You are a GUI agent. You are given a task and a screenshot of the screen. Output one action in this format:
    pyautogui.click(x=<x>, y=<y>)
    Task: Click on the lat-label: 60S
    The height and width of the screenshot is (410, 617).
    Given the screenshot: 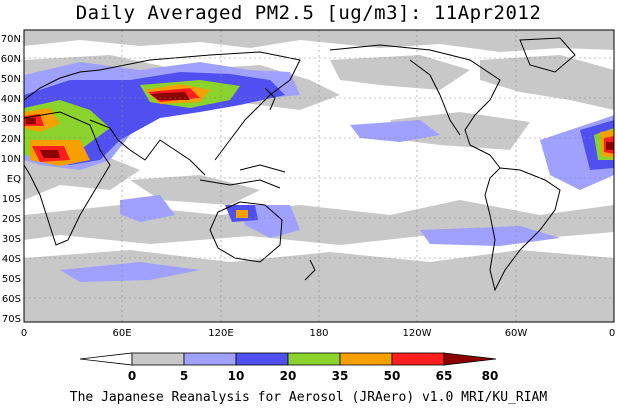 What is the action you would take?
    pyautogui.click(x=11, y=299)
    